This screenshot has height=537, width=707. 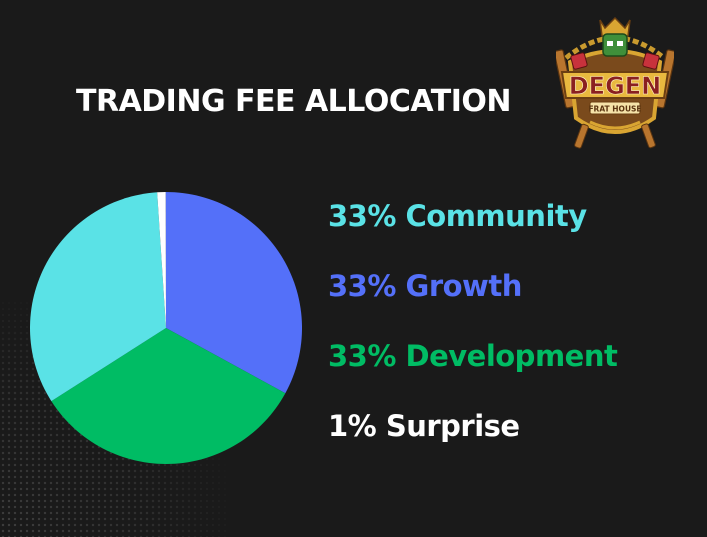 What do you see at coordinates (457, 216) in the screenshot?
I see `legend-item-community: 33% Community` at bounding box center [457, 216].